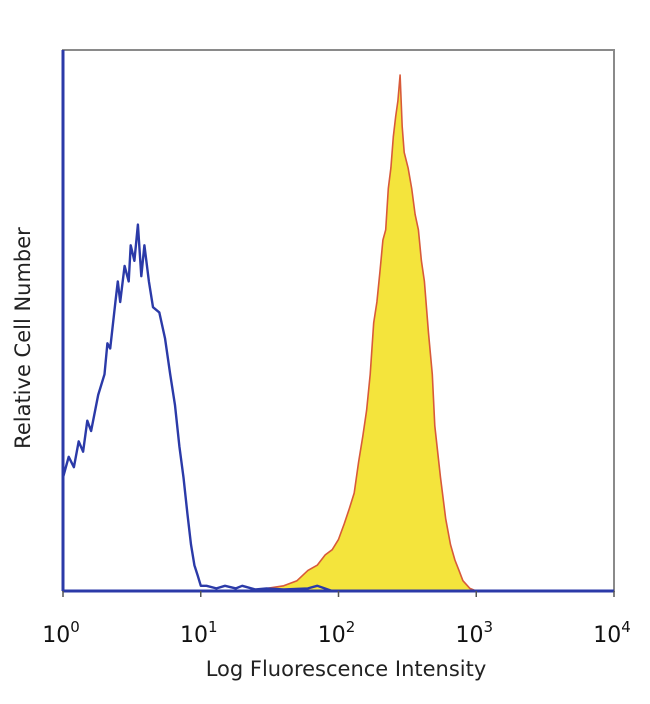 The height and width of the screenshot is (704, 650). What do you see at coordinates (474, 633) in the screenshot?
I see `x-tick-label: 10³` at bounding box center [474, 633].